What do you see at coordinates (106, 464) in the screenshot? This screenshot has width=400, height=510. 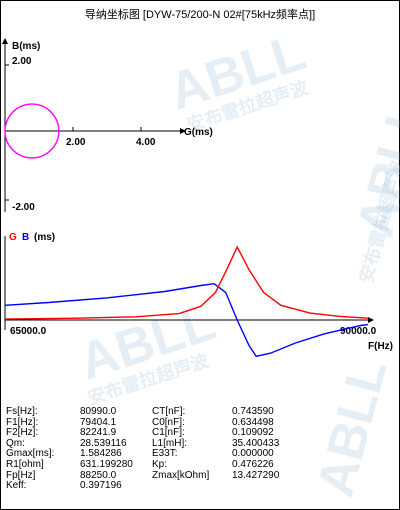 I see `param-value: 631.199280` at bounding box center [106, 464].